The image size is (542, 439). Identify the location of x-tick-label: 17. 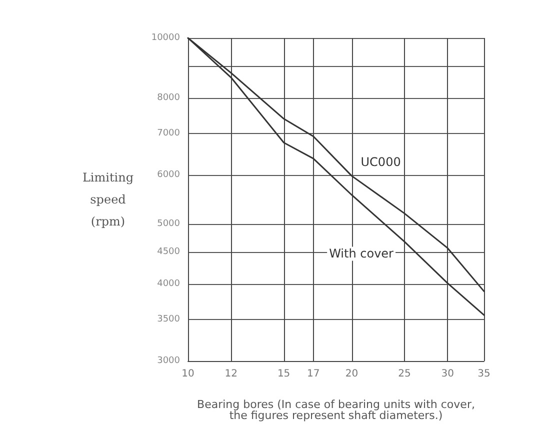
(313, 374).